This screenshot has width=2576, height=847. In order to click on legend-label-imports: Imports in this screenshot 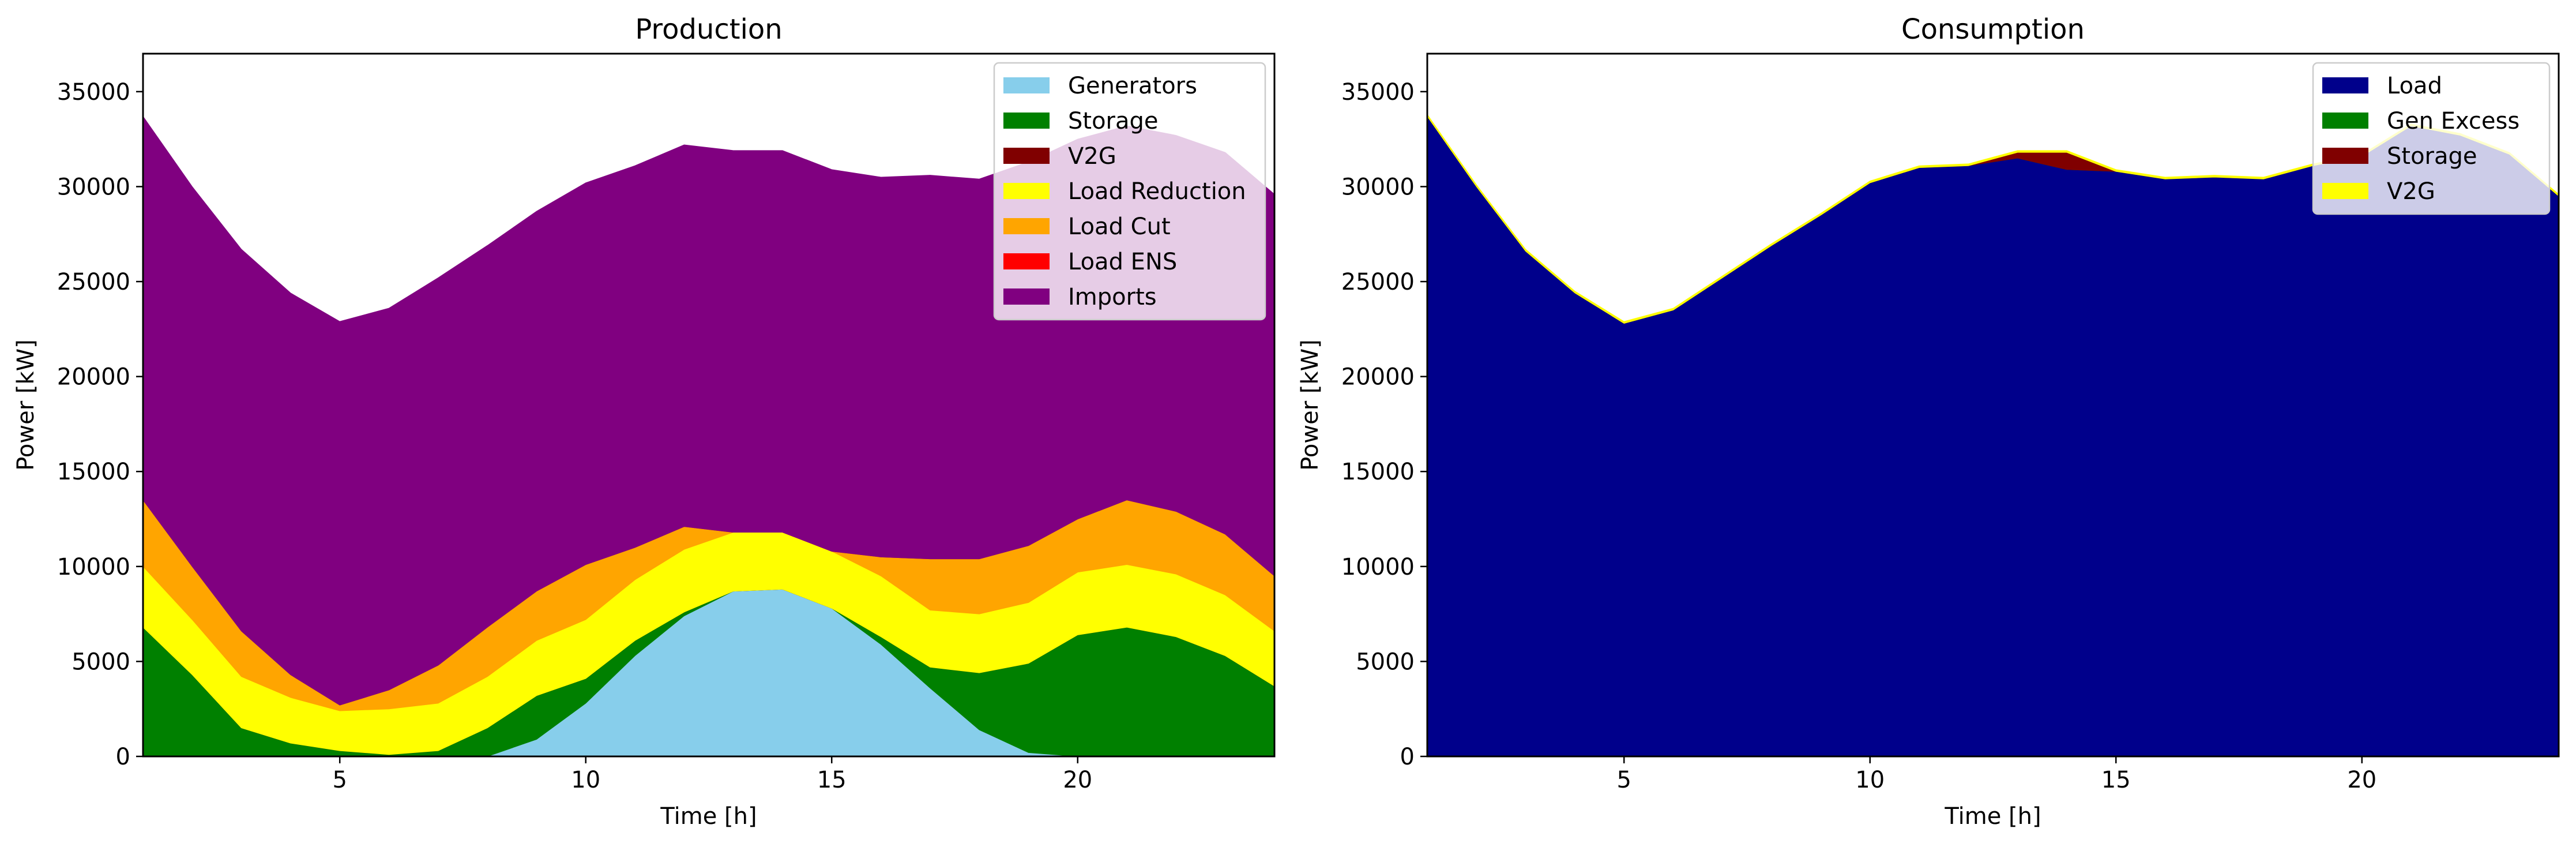, I will do `click(1112, 297)`.